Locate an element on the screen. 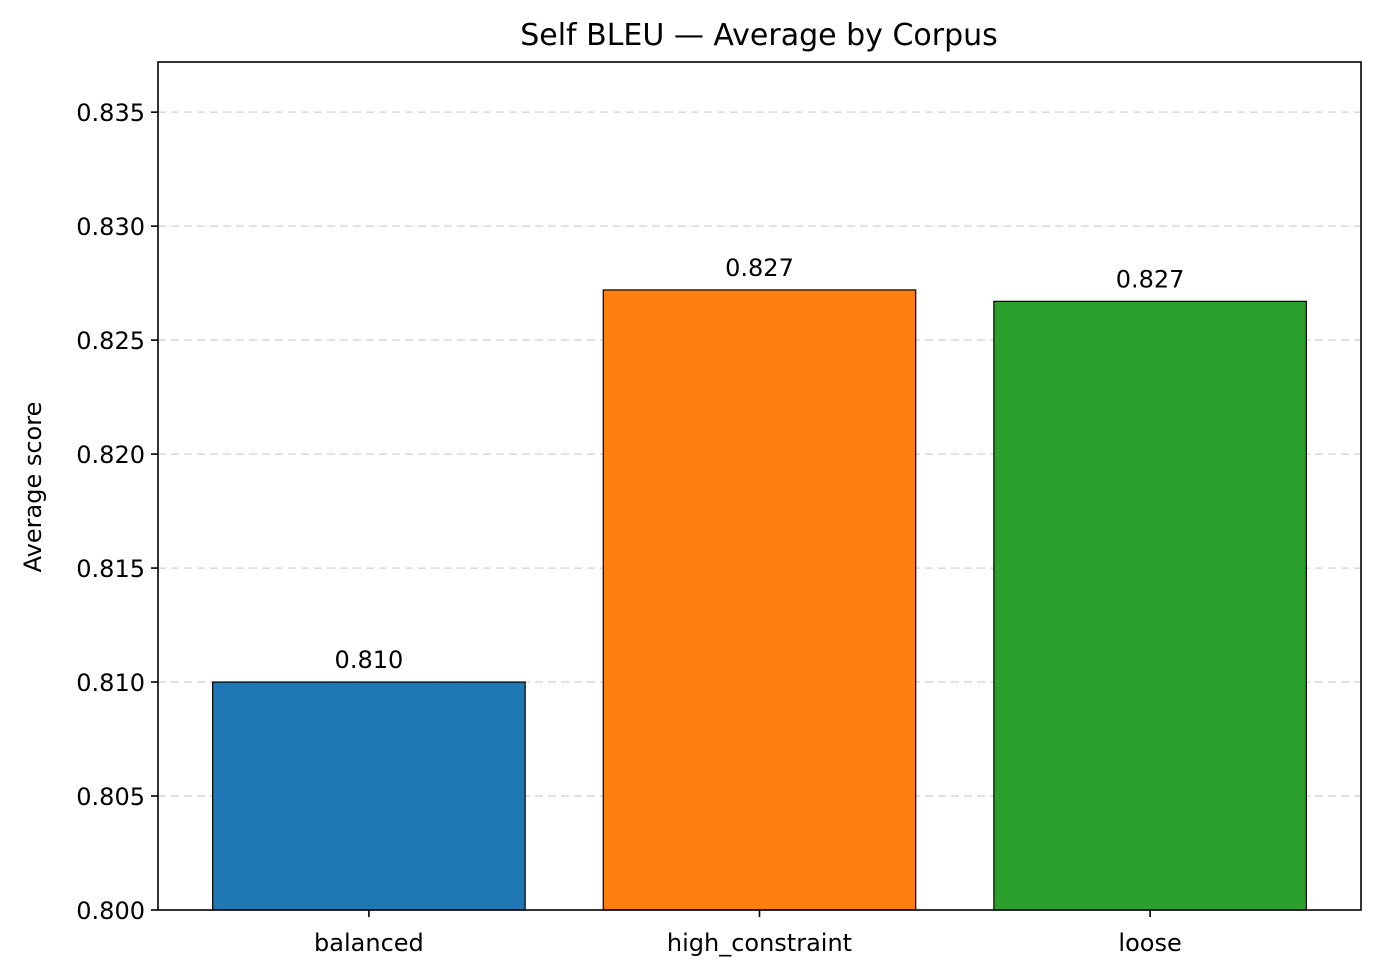  bar-loose is located at coordinates (1150, 605).